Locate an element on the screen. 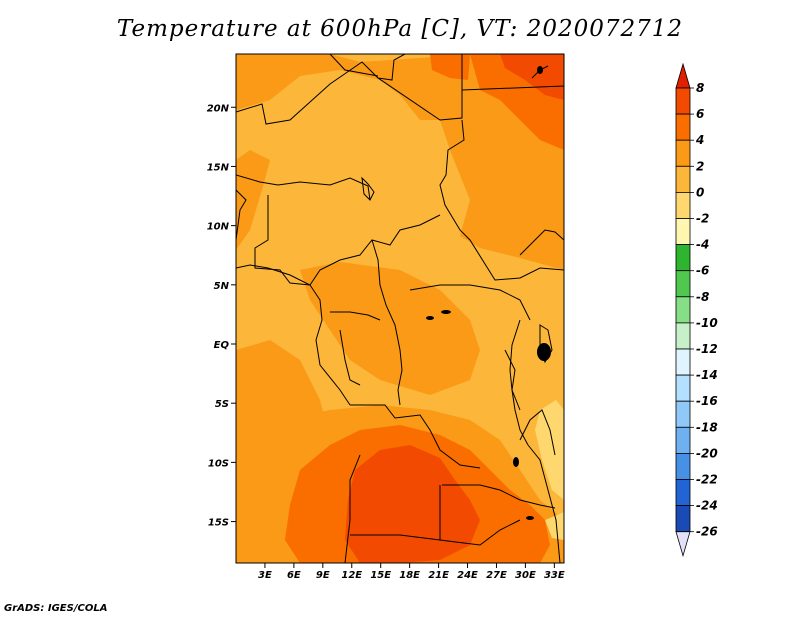 The width and height of the screenshot is (800, 618). border-coast-gulf is located at coordinates (293, 335).